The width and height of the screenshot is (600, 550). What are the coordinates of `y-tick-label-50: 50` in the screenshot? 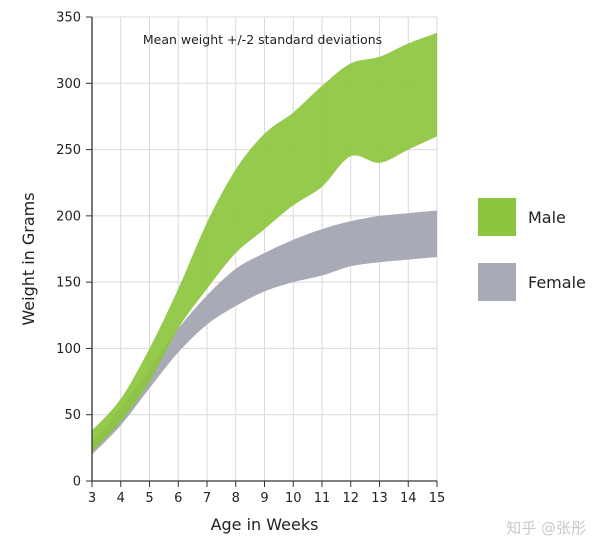 It's located at (72, 415).